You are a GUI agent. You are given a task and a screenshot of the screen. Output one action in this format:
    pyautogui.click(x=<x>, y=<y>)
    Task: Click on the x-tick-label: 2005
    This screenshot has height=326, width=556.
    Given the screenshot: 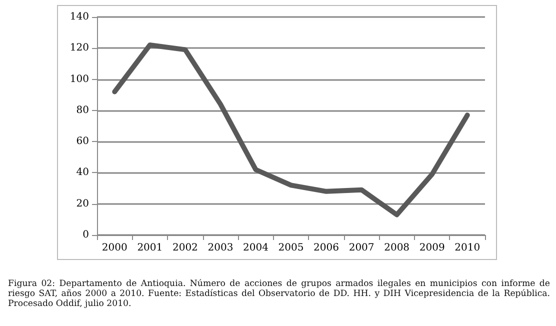 What is the action you would take?
    pyautogui.click(x=291, y=248)
    